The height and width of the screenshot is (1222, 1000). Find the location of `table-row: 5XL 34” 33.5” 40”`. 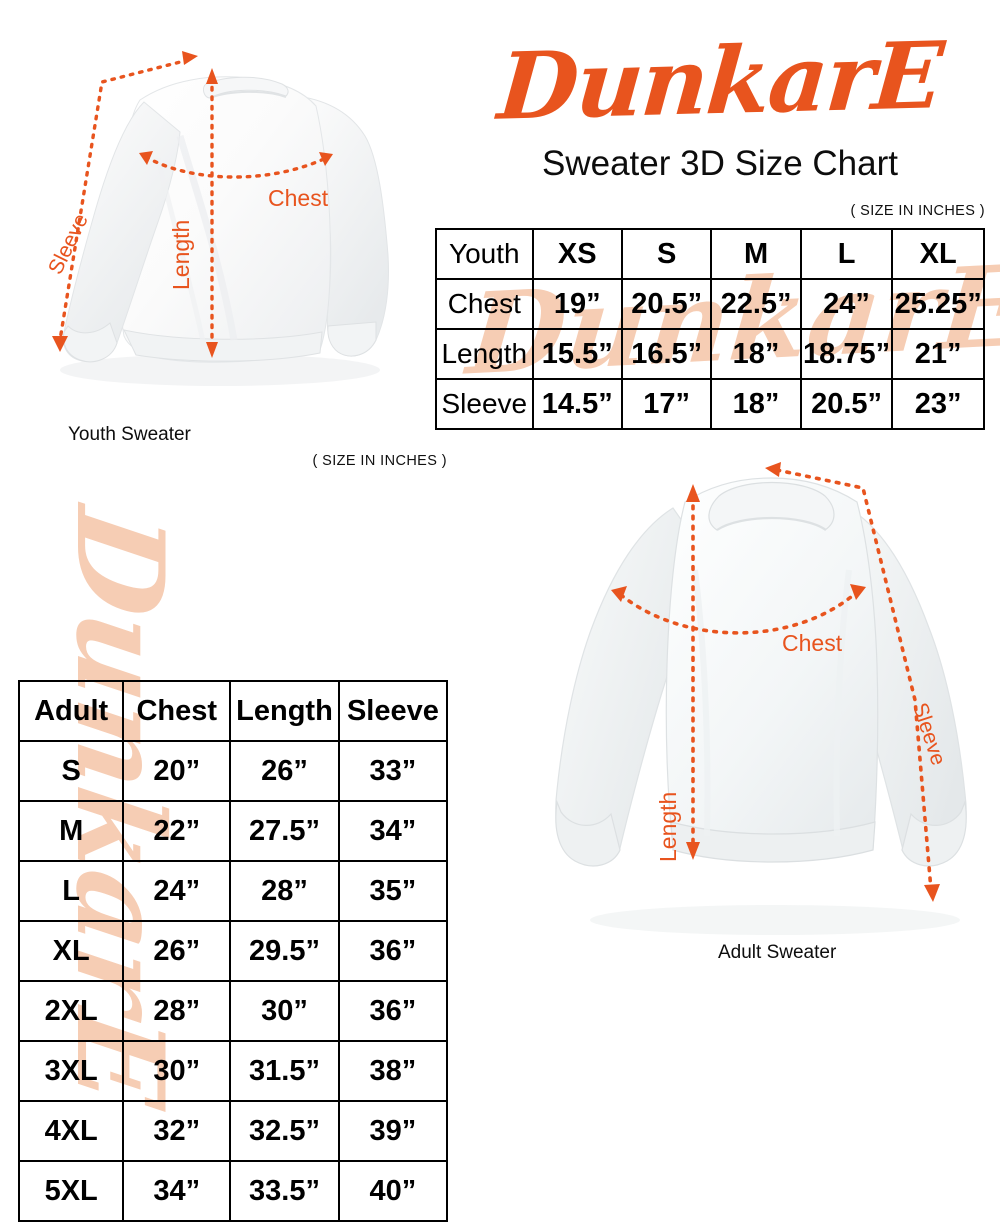

table-row: 5XL 34” 33.5” 40” is located at coordinates (233, 1191).